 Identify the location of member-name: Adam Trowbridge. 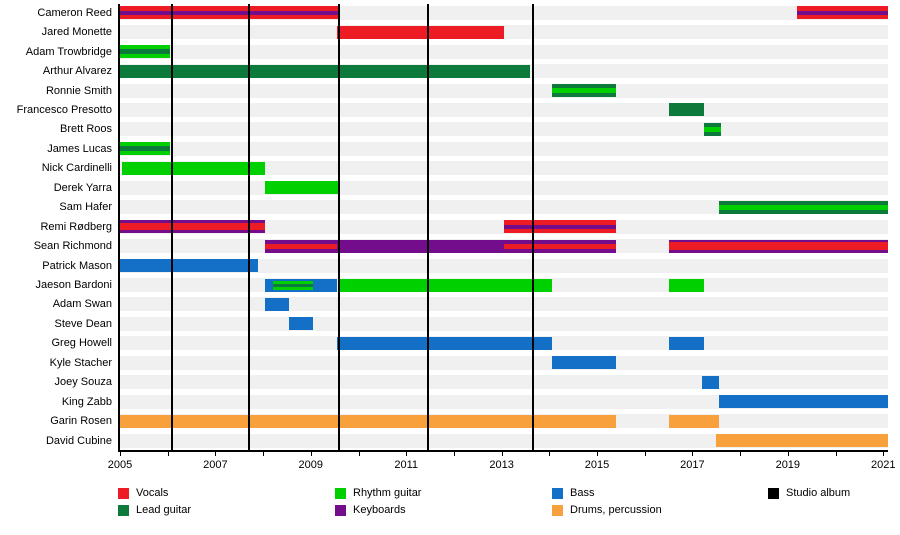
(68, 51).